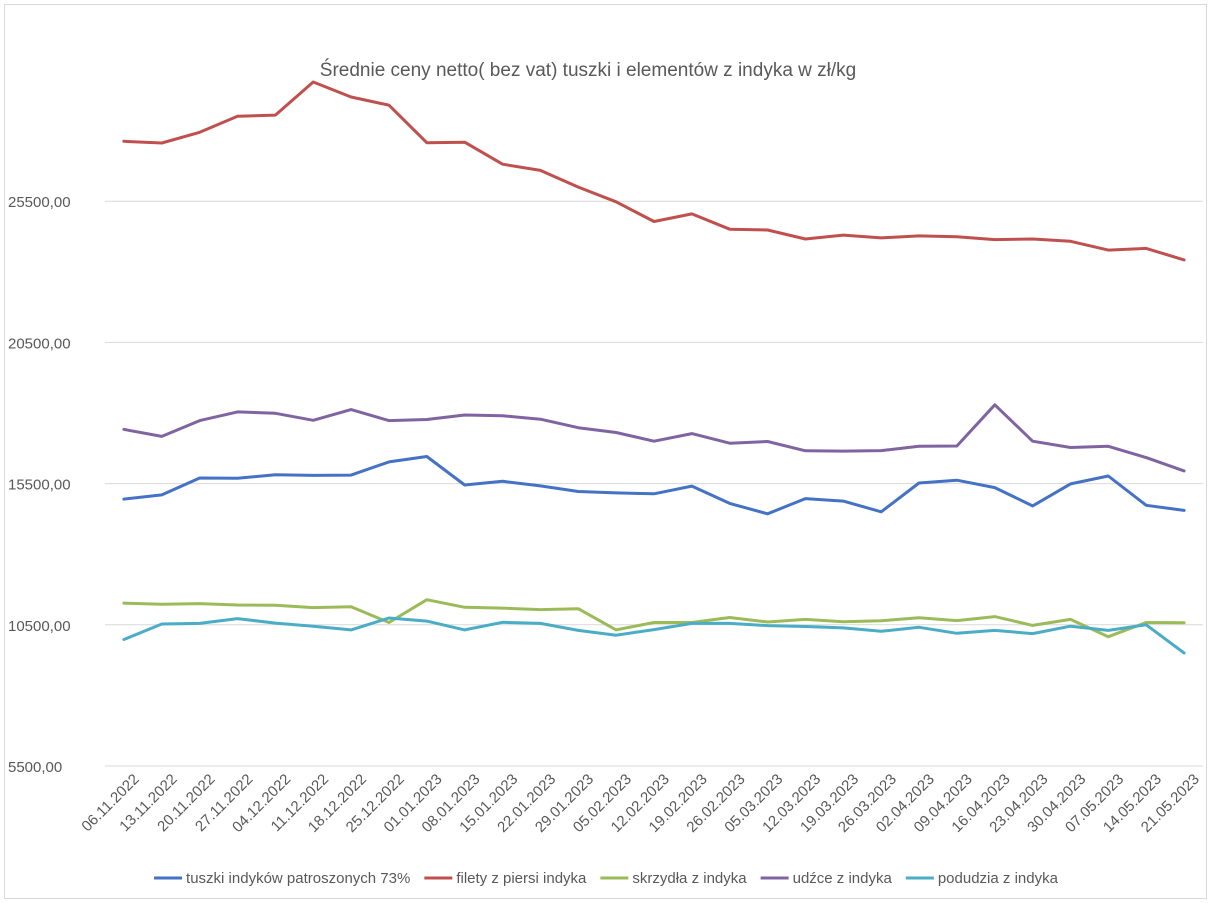 Image resolution: width=1211 pixels, height=903 pixels. Describe the element at coordinates (35, 767) in the screenshot. I see `y-tick-label: 5500,00` at that location.